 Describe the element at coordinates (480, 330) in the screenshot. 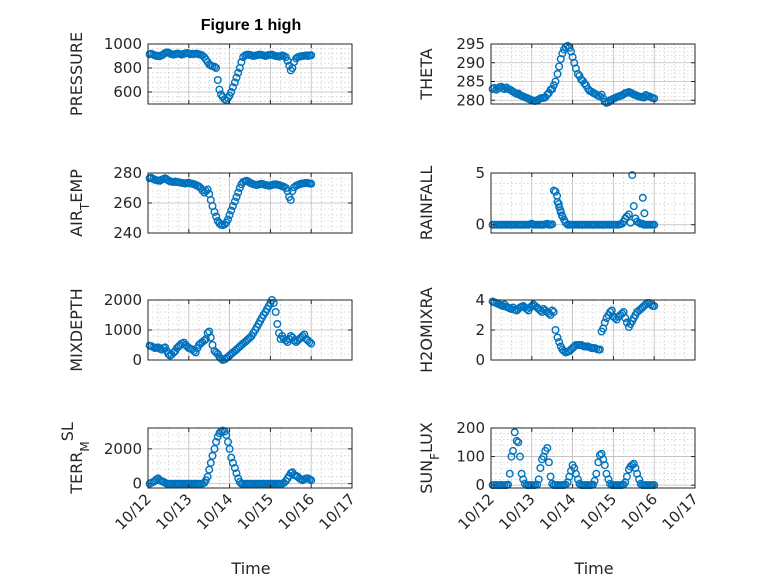

I see `y-tick-label: 2` at that location.